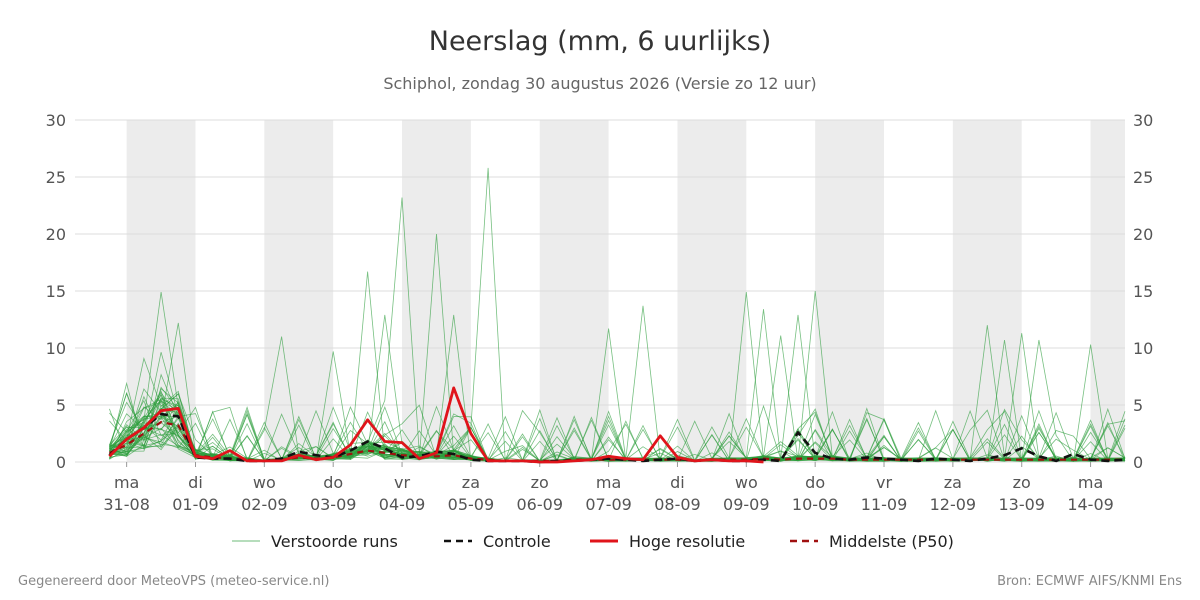 The height and width of the screenshot is (600, 1200). What do you see at coordinates (1089, 581) in the screenshot?
I see `footer-source: Bron: ECMWF AIFS/KNMI Ens` at bounding box center [1089, 581].